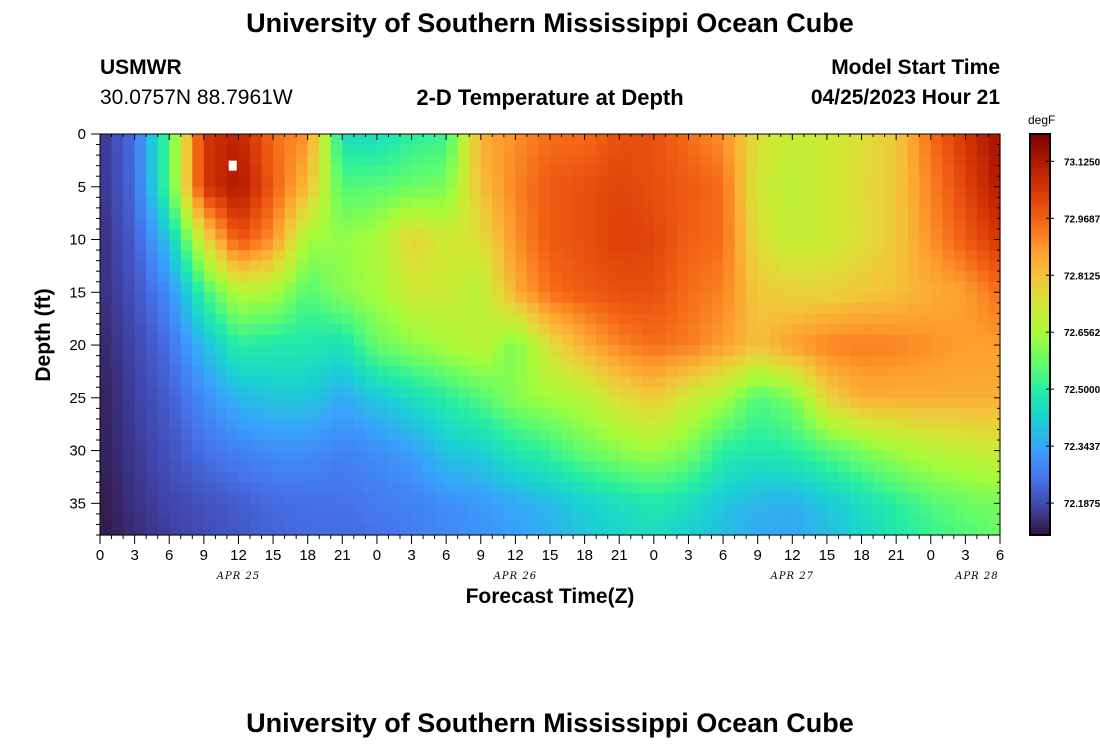  What do you see at coordinates (1040, 334) in the screenshot?
I see `colorbar-frame` at bounding box center [1040, 334].